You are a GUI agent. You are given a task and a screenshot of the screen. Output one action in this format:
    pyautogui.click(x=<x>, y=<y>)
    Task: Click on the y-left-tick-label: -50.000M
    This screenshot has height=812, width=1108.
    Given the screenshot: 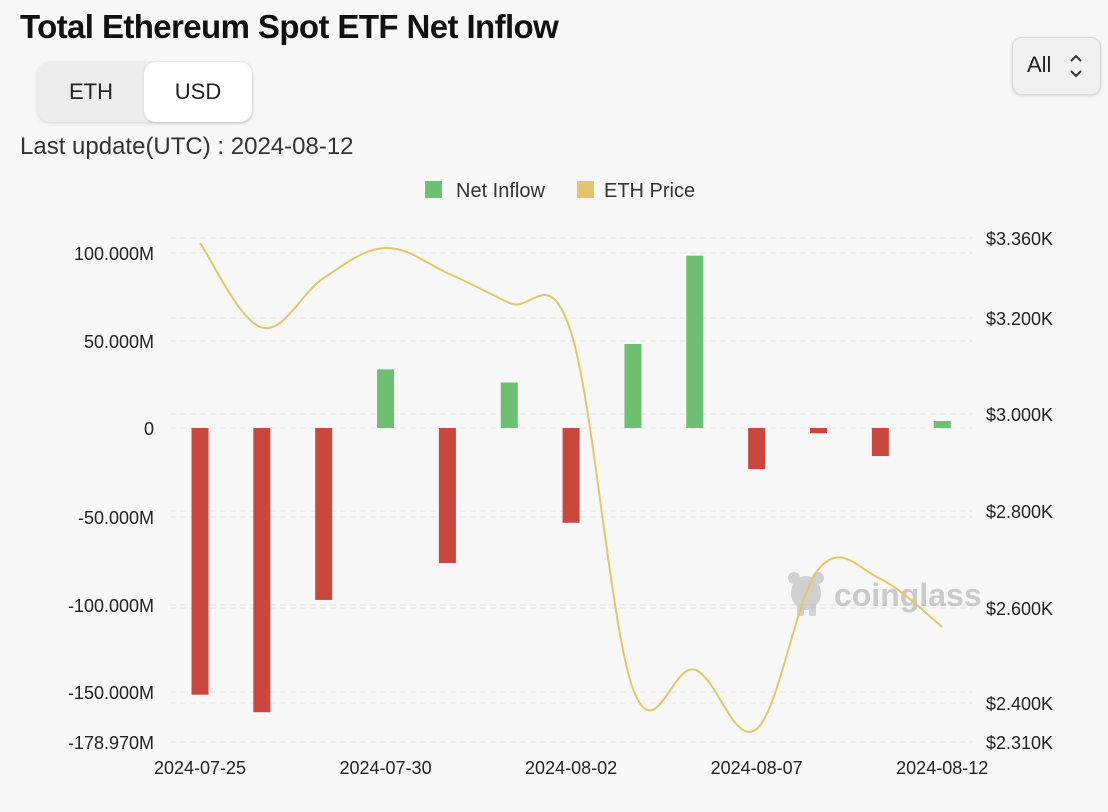 What is the action you would take?
    pyautogui.click(x=116, y=518)
    